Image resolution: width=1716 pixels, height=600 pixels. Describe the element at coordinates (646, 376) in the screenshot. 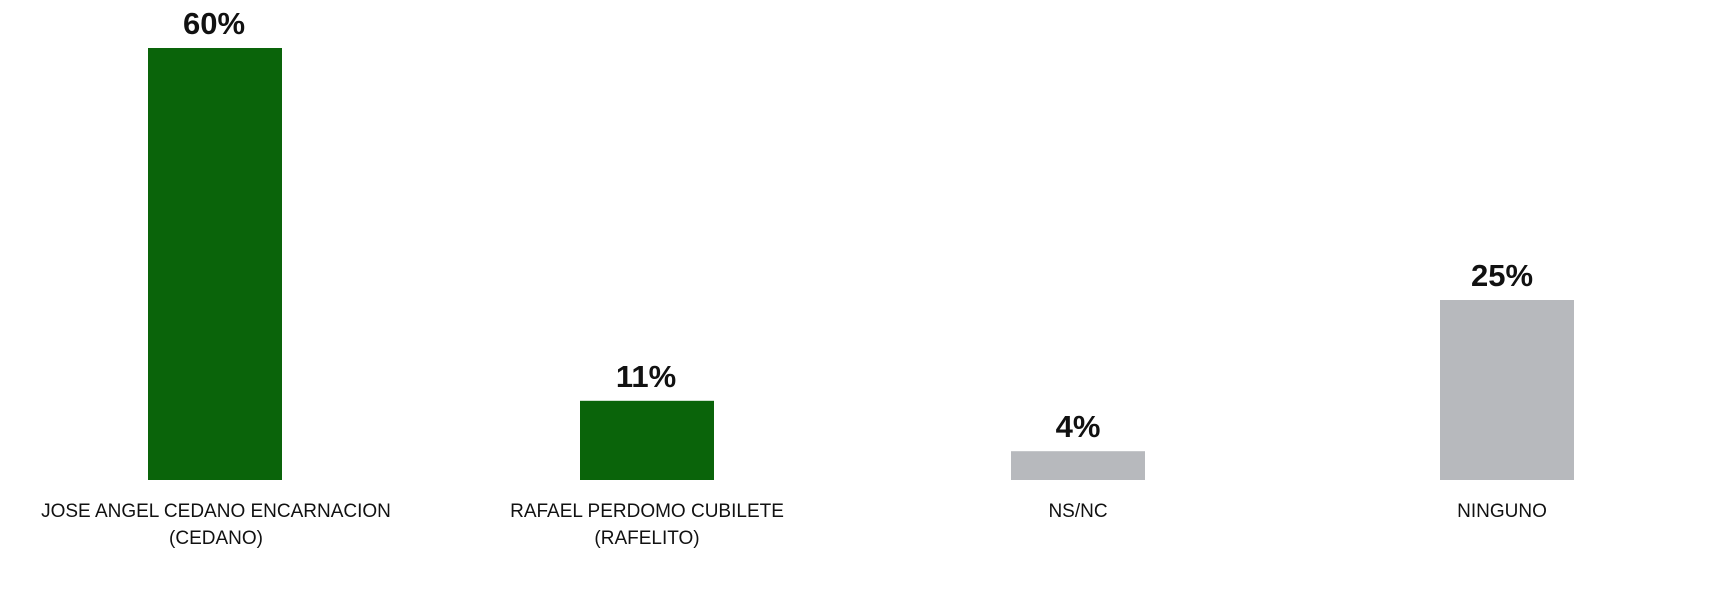

I see `value-label-2: 11%` at that location.